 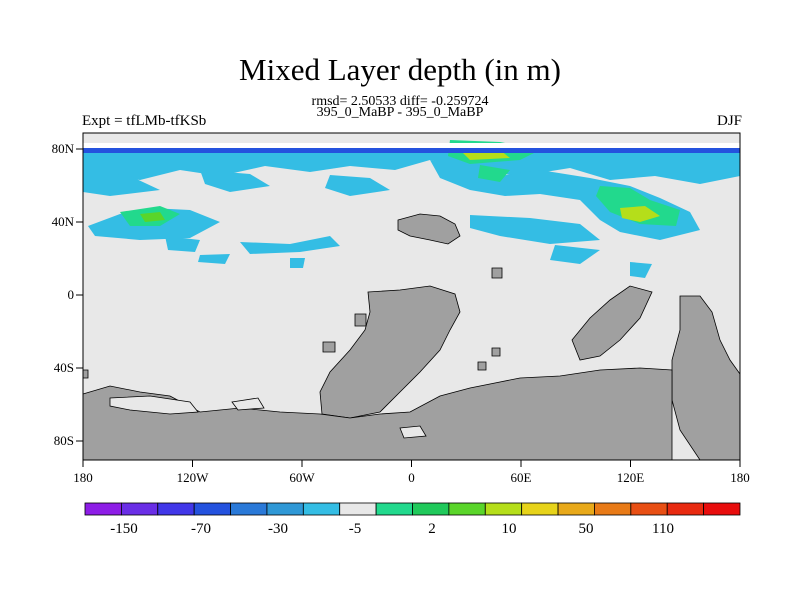 What do you see at coordinates (71, 294) in the screenshot?
I see `y-tick-label: 0` at bounding box center [71, 294].